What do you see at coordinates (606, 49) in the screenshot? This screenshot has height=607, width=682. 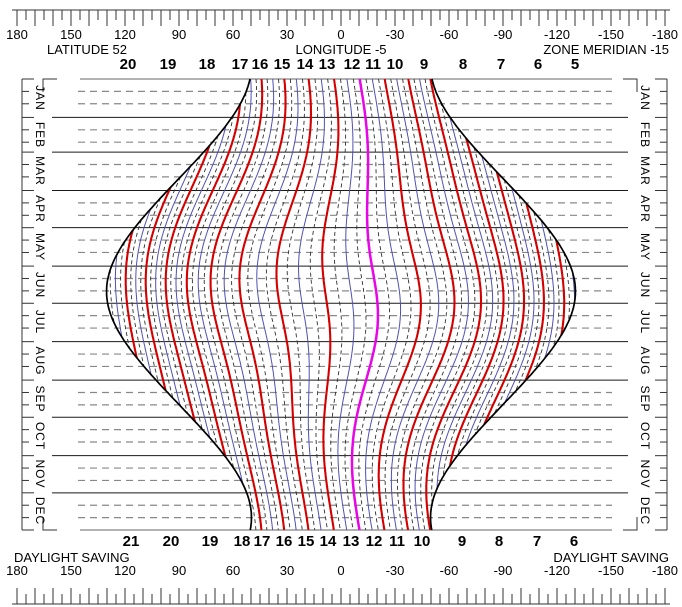 I see `zone-meridian-label: ZONE MERIDIAN -15` at bounding box center [606, 49].